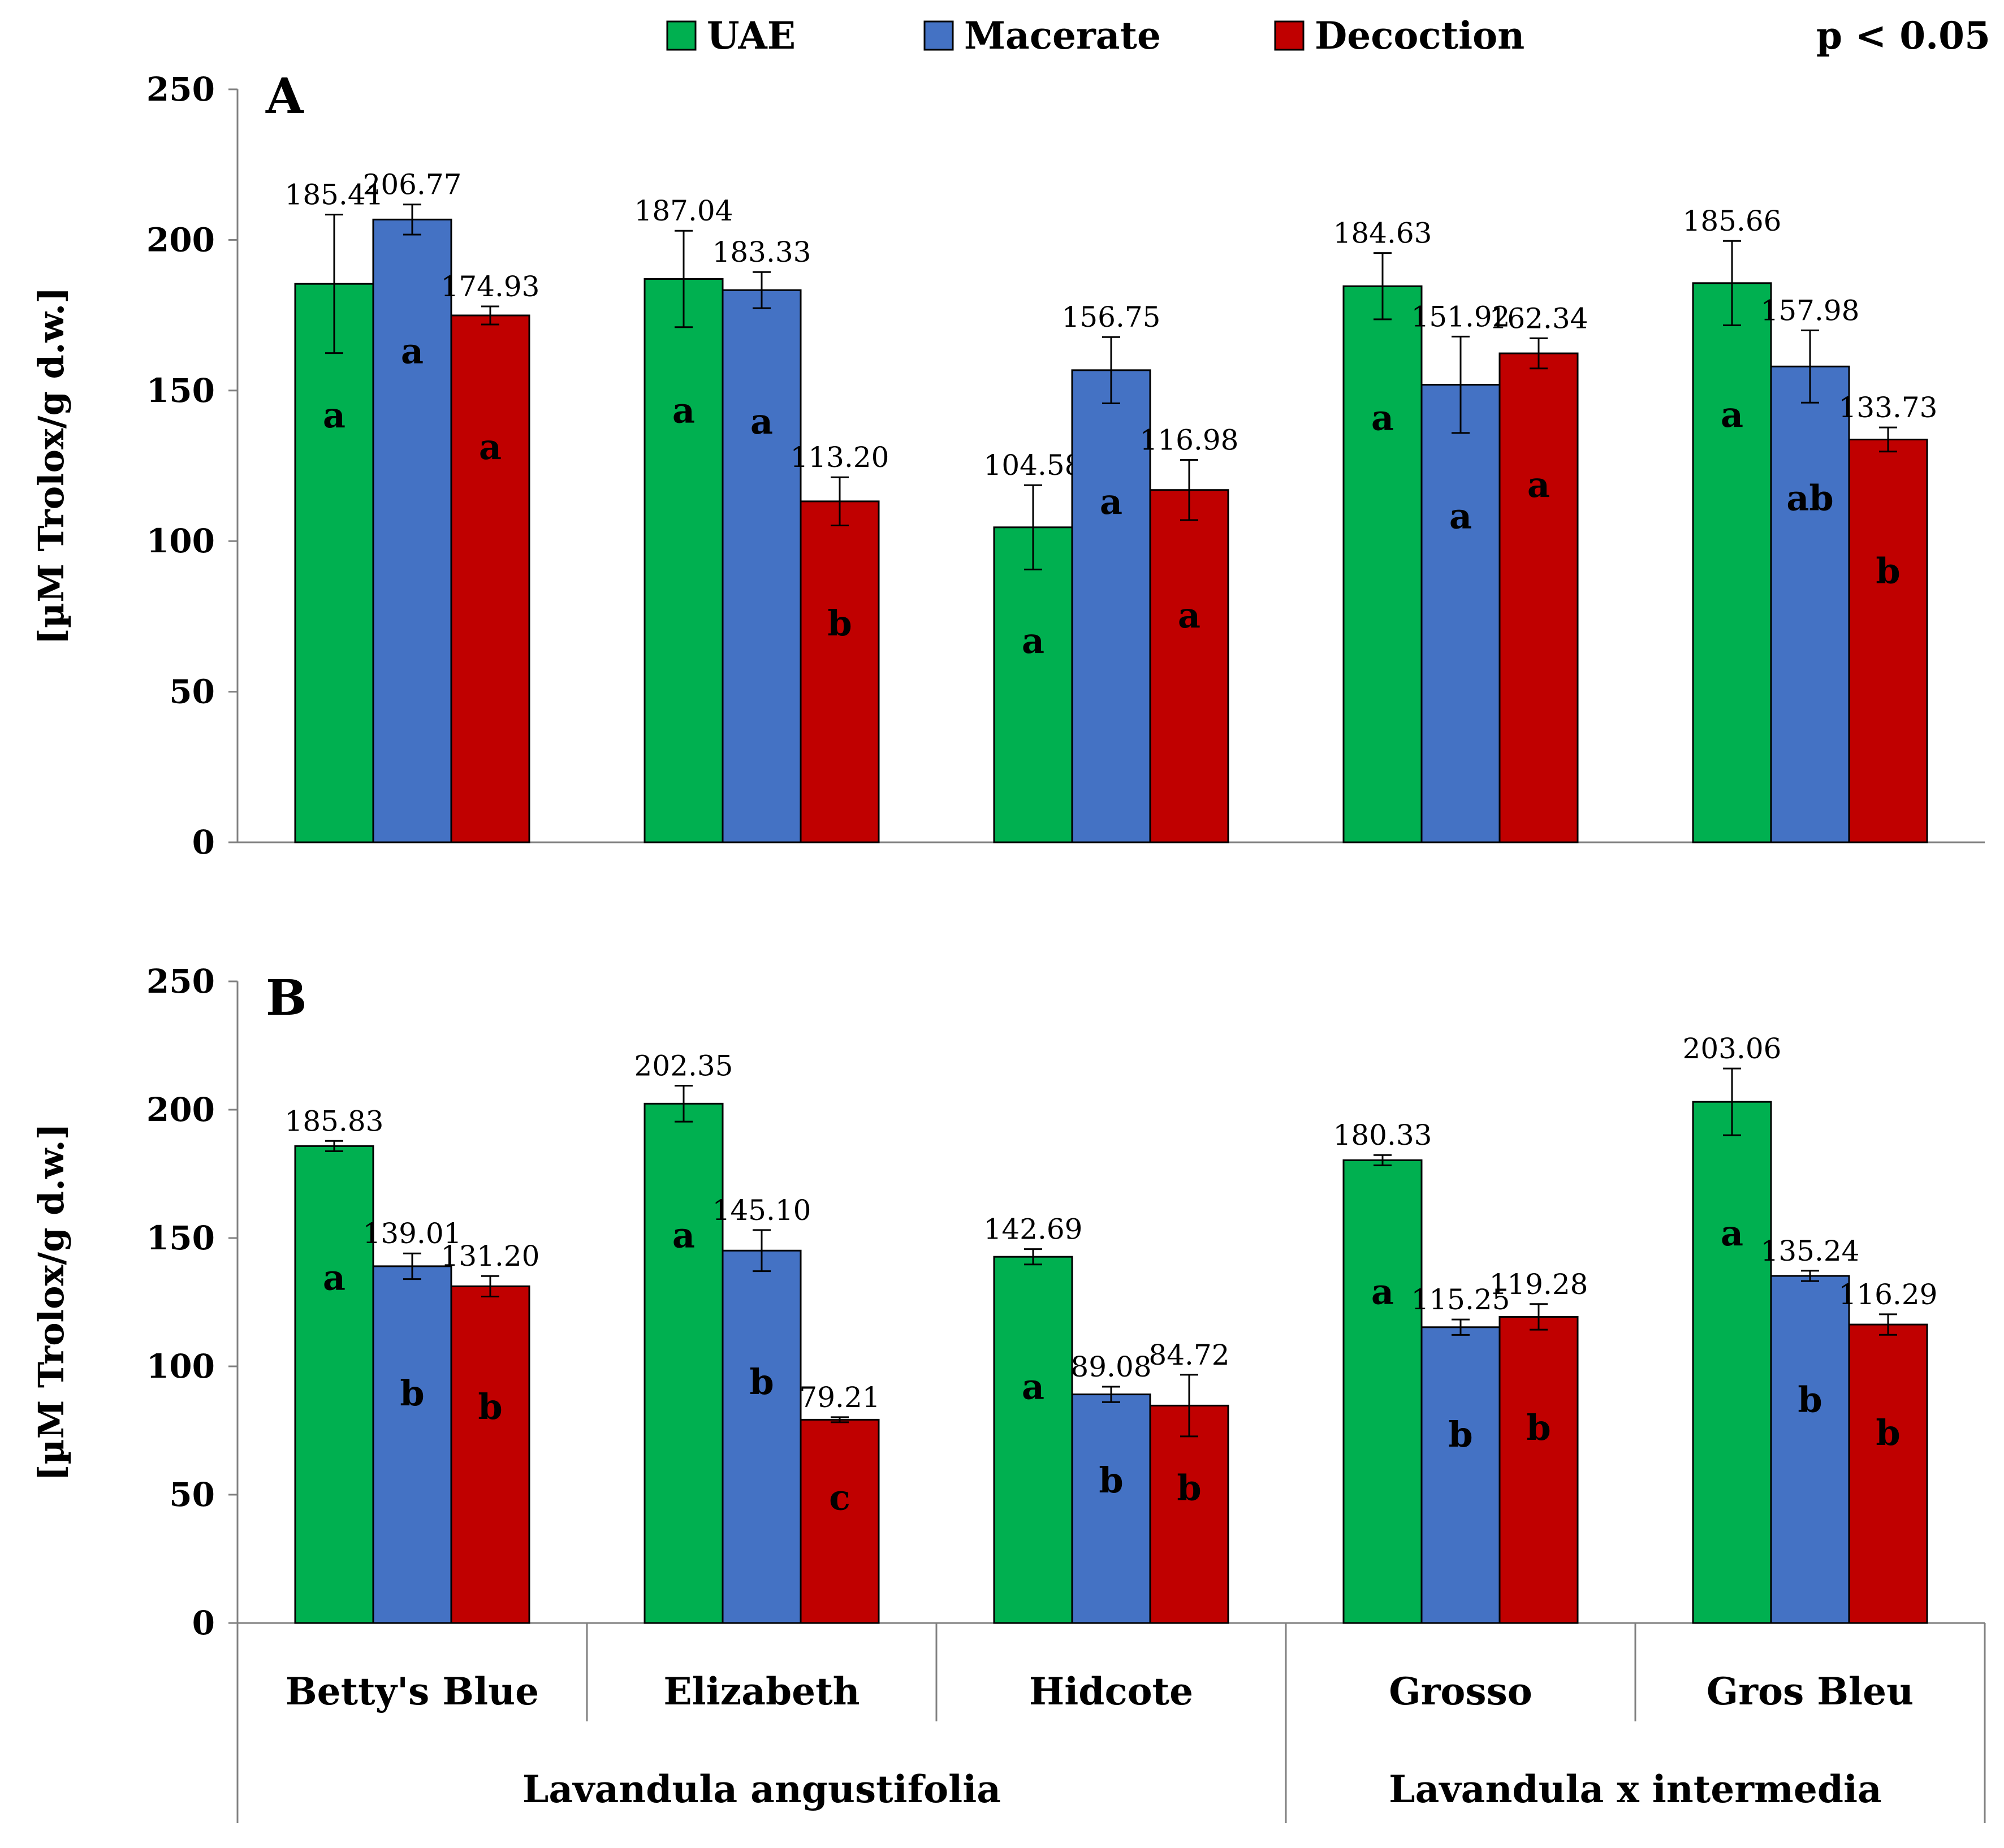 Image resolution: width=2004 pixels, height=1848 pixels. Describe the element at coordinates (762, 1382) in the screenshot. I see `panel-b-macerate-elizabeth-significance-letter: b` at that location.